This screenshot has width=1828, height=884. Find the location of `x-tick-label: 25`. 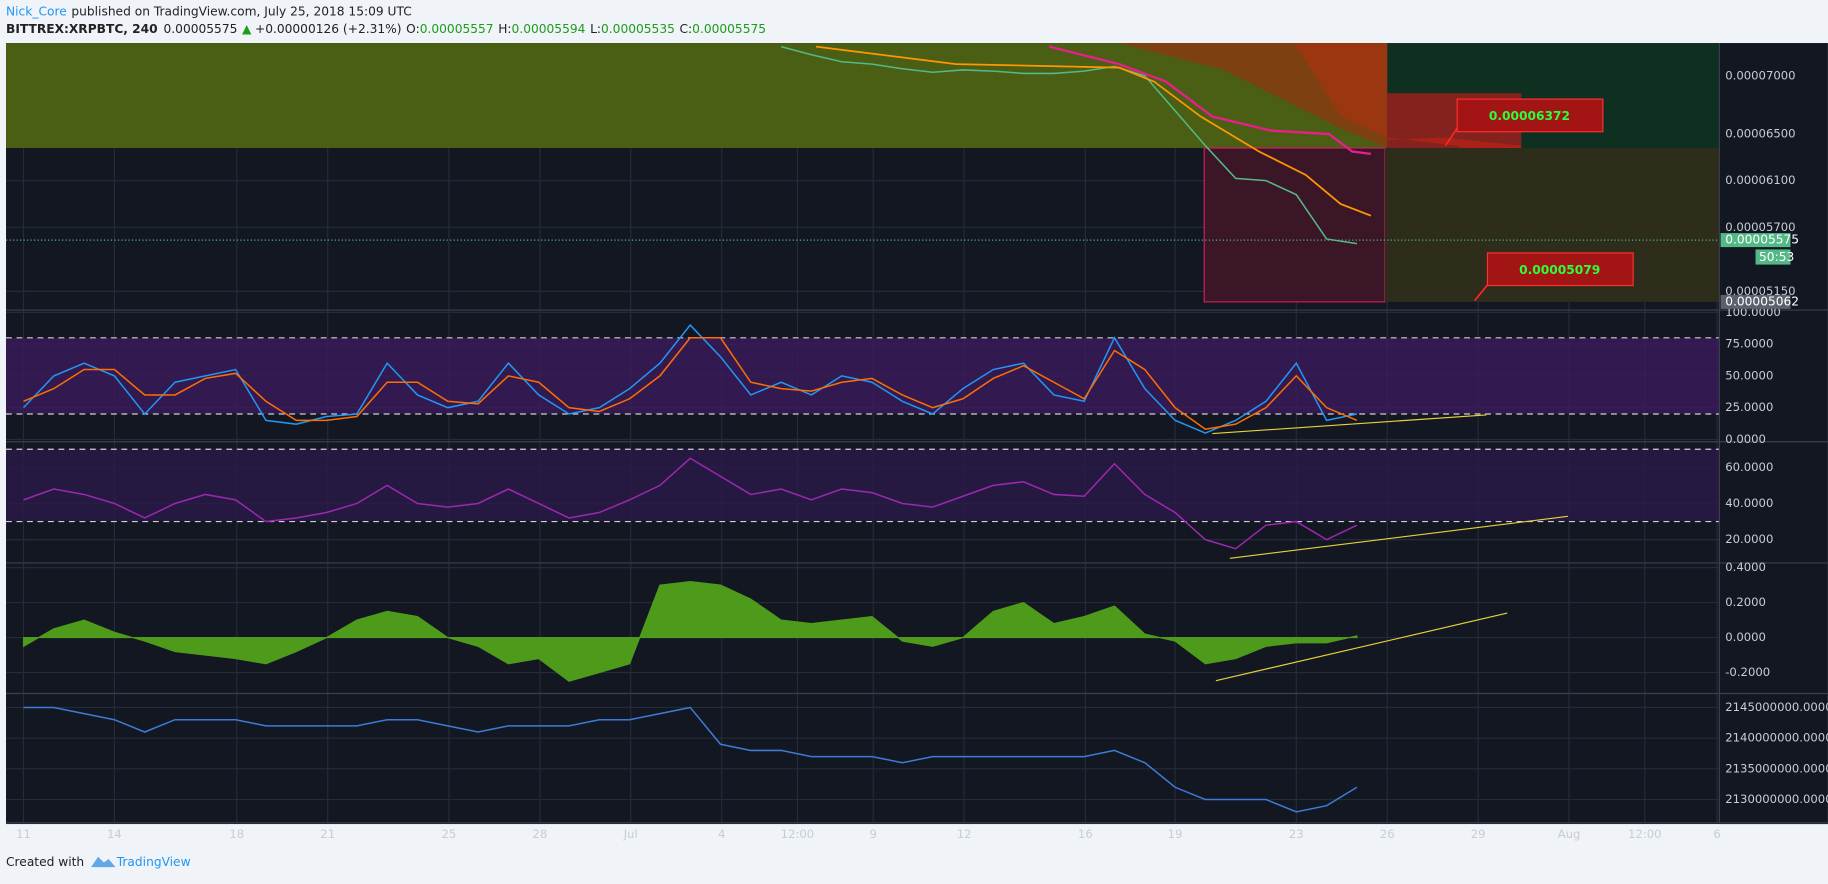

x-tick-label: 25 is located at coordinates (449, 834).